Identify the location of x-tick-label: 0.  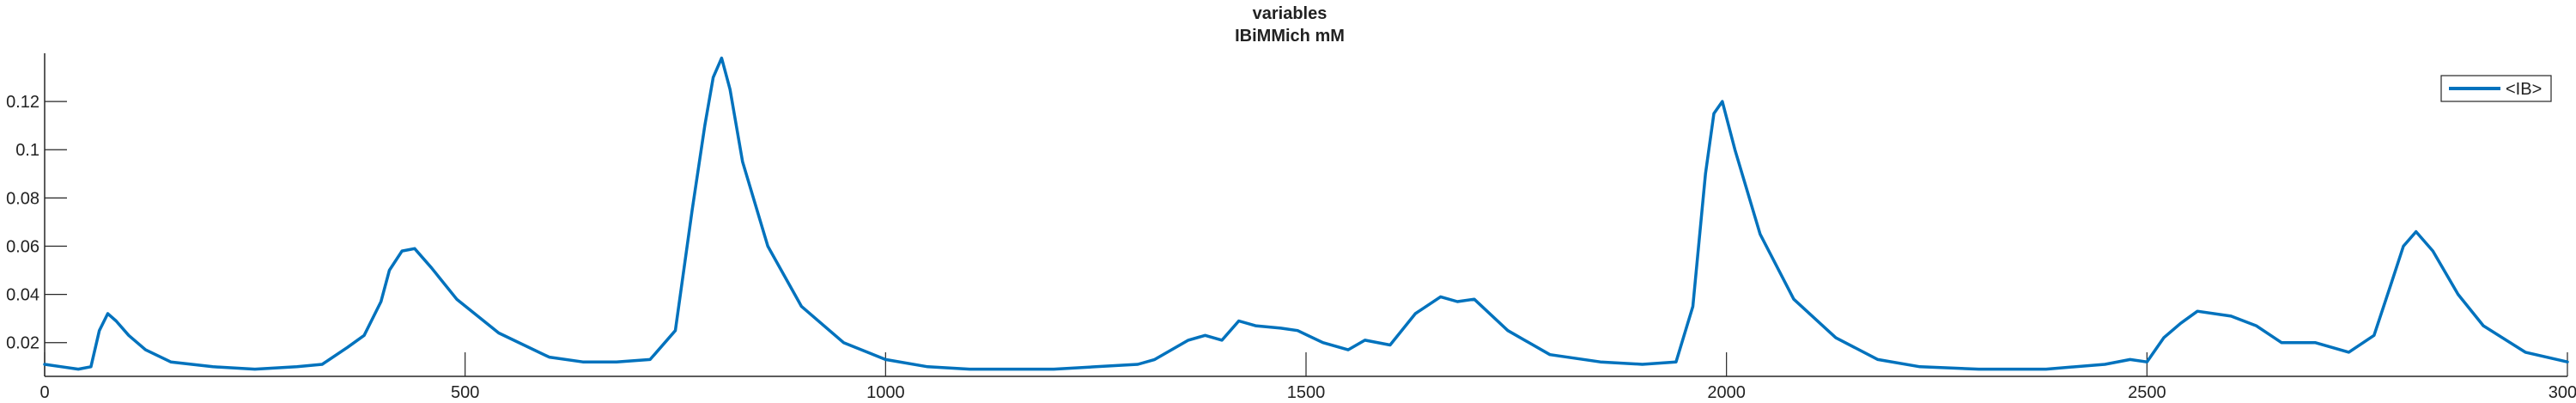
(44, 392).